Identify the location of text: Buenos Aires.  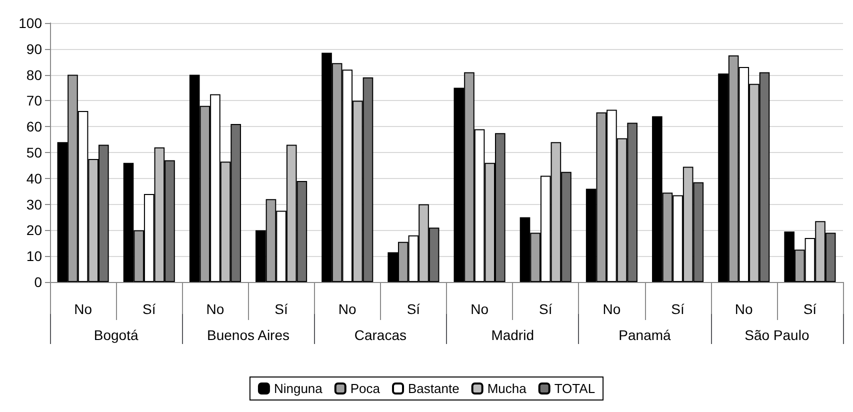
(248, 335).